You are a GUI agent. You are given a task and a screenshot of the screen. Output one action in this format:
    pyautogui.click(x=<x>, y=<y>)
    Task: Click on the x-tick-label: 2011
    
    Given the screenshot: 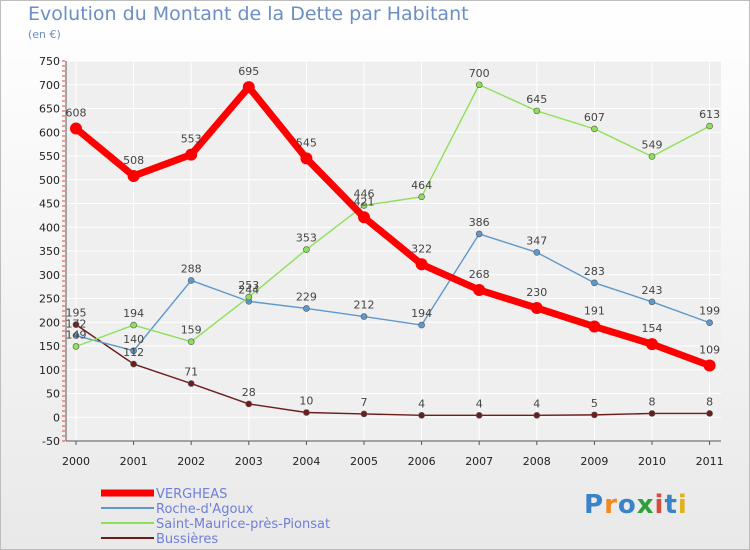 What is the action you would take?
    pyautogui.click(x=710, y=461)
    